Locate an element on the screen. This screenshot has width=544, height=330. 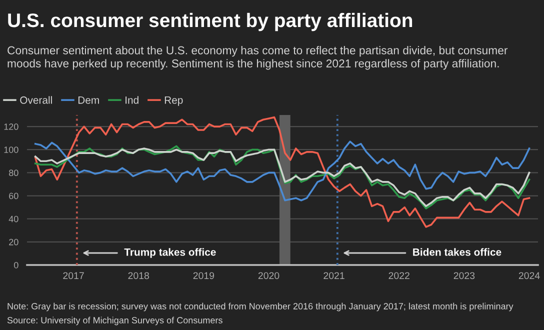
x-tick-label: 2022 is located at coordinates (399, 276).